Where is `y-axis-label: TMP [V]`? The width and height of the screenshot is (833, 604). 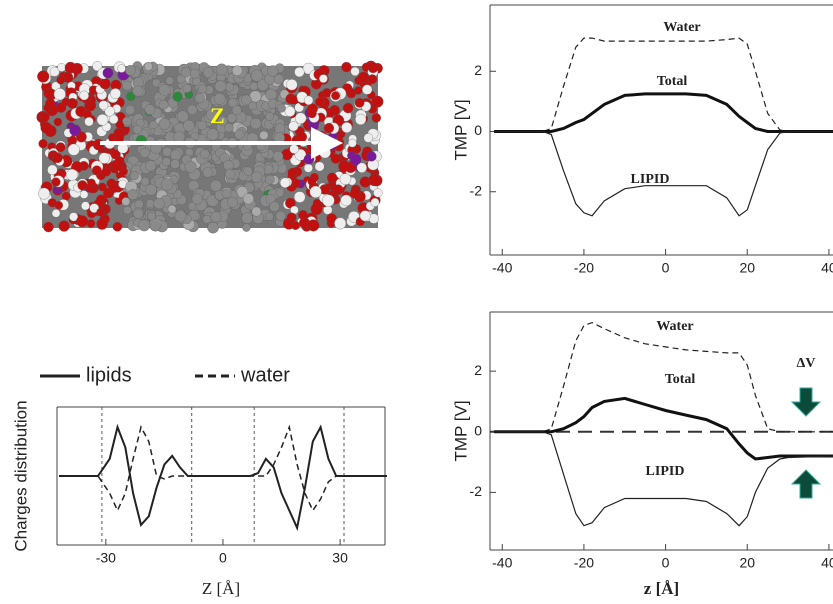
y-axis-label: TMP [V] is located at coordinates (460, 129).